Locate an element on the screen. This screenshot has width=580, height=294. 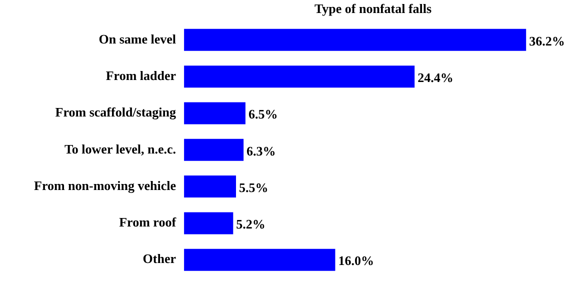
y-tick-label: From non-moving vehicle is located at coordinates (105, 185).